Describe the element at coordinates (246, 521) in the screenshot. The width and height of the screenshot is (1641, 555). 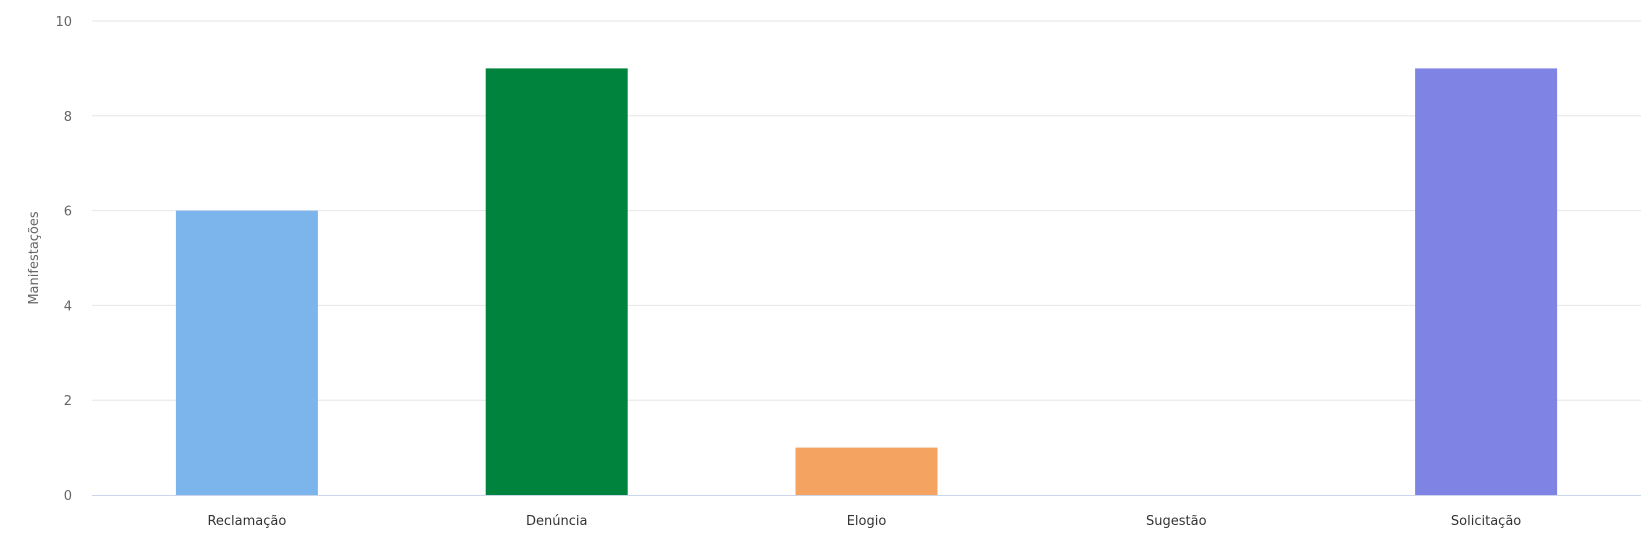
I see `x-category-label: Reclamação` at that location.